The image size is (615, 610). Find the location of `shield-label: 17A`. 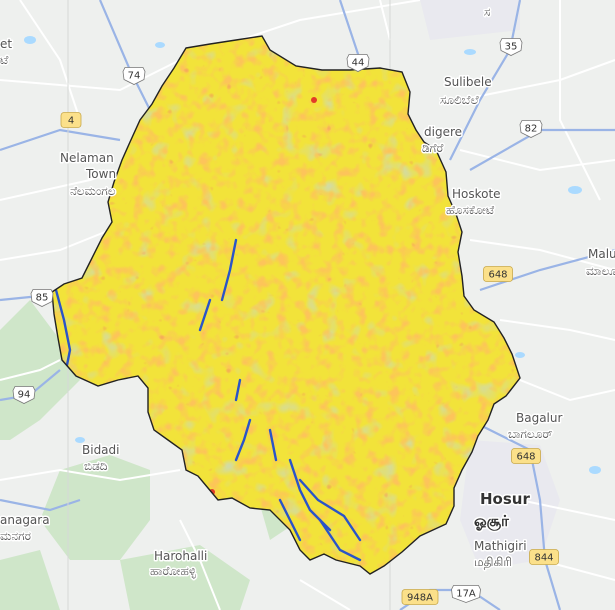

shield-label: 17A is located at coordinates (466, 594).